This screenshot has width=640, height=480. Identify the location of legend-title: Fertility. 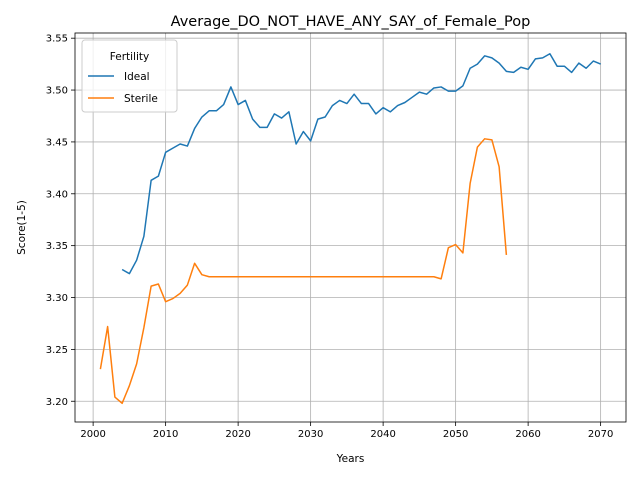
(129, 57).